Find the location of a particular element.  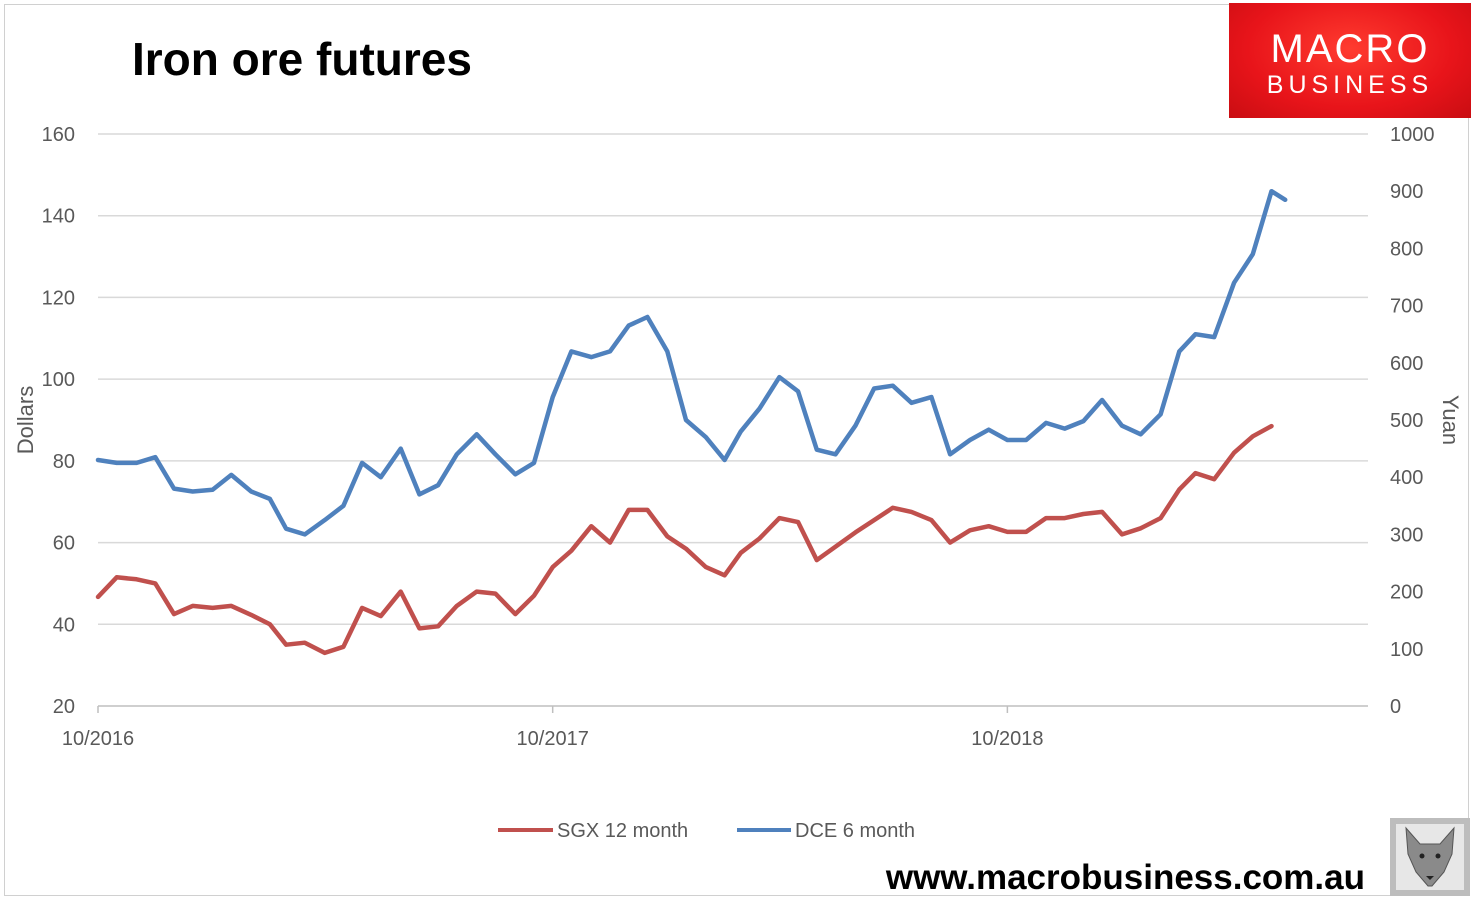

wolf-icon is located at coordinates (1430, 857).